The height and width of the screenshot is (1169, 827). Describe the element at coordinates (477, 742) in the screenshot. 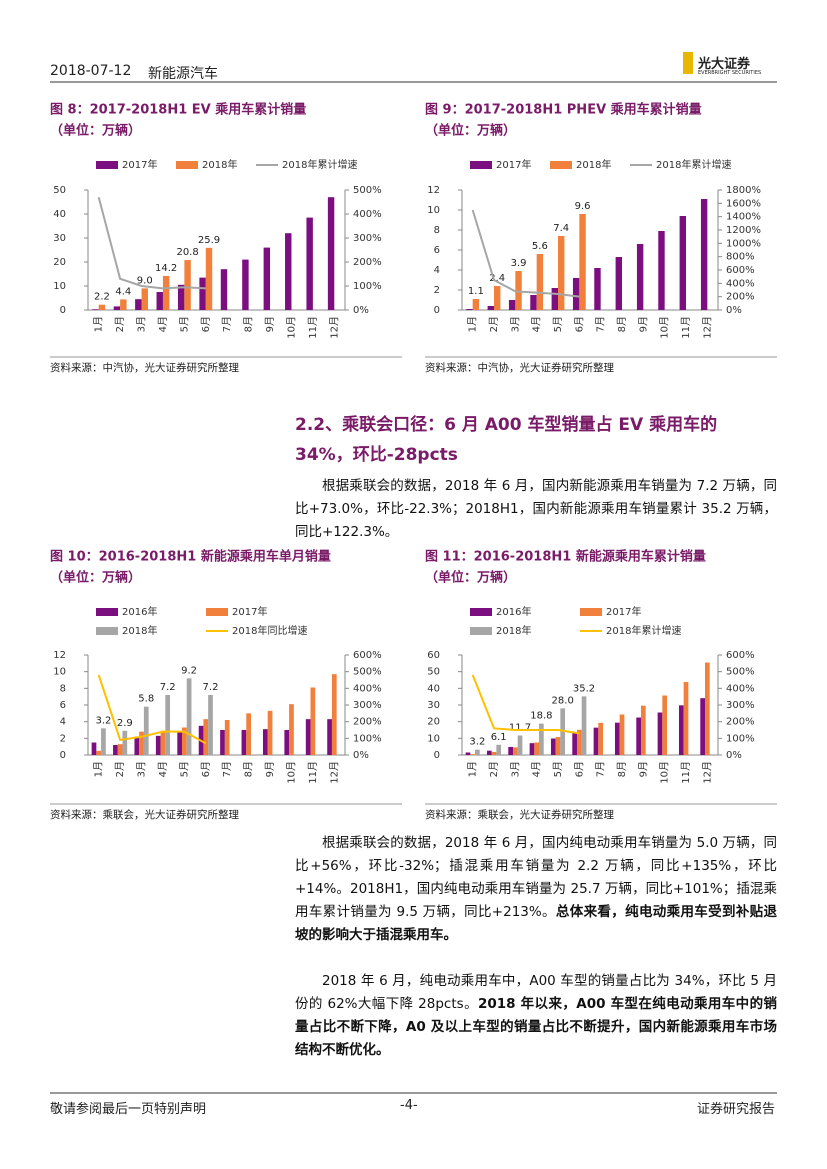

I see `data-label: 3.2` at that location.